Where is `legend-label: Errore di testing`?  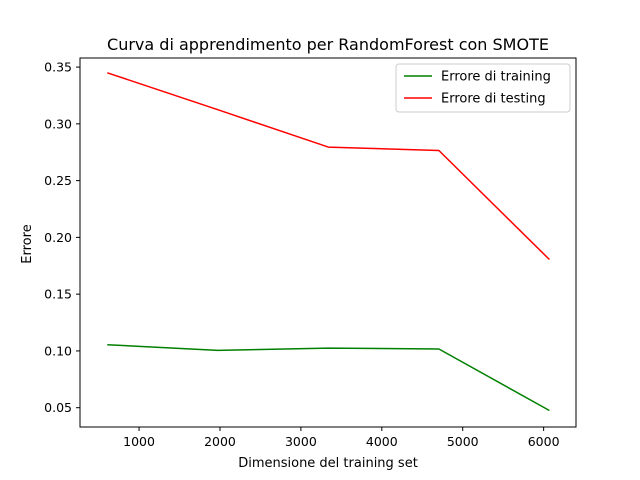 legend-label: Errore di testing is located at coordinates (493, 99).